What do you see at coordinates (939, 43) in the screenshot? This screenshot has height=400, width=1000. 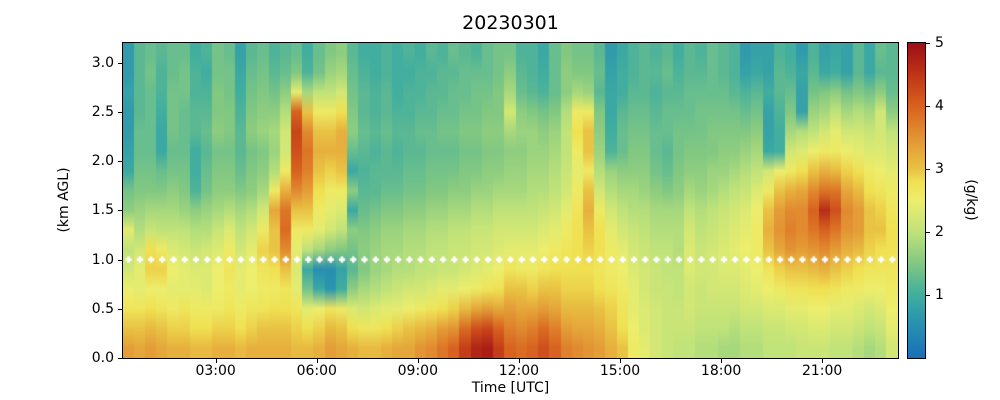 I see `colorbar-tick-label: 5` at bounding box center [939, 43].